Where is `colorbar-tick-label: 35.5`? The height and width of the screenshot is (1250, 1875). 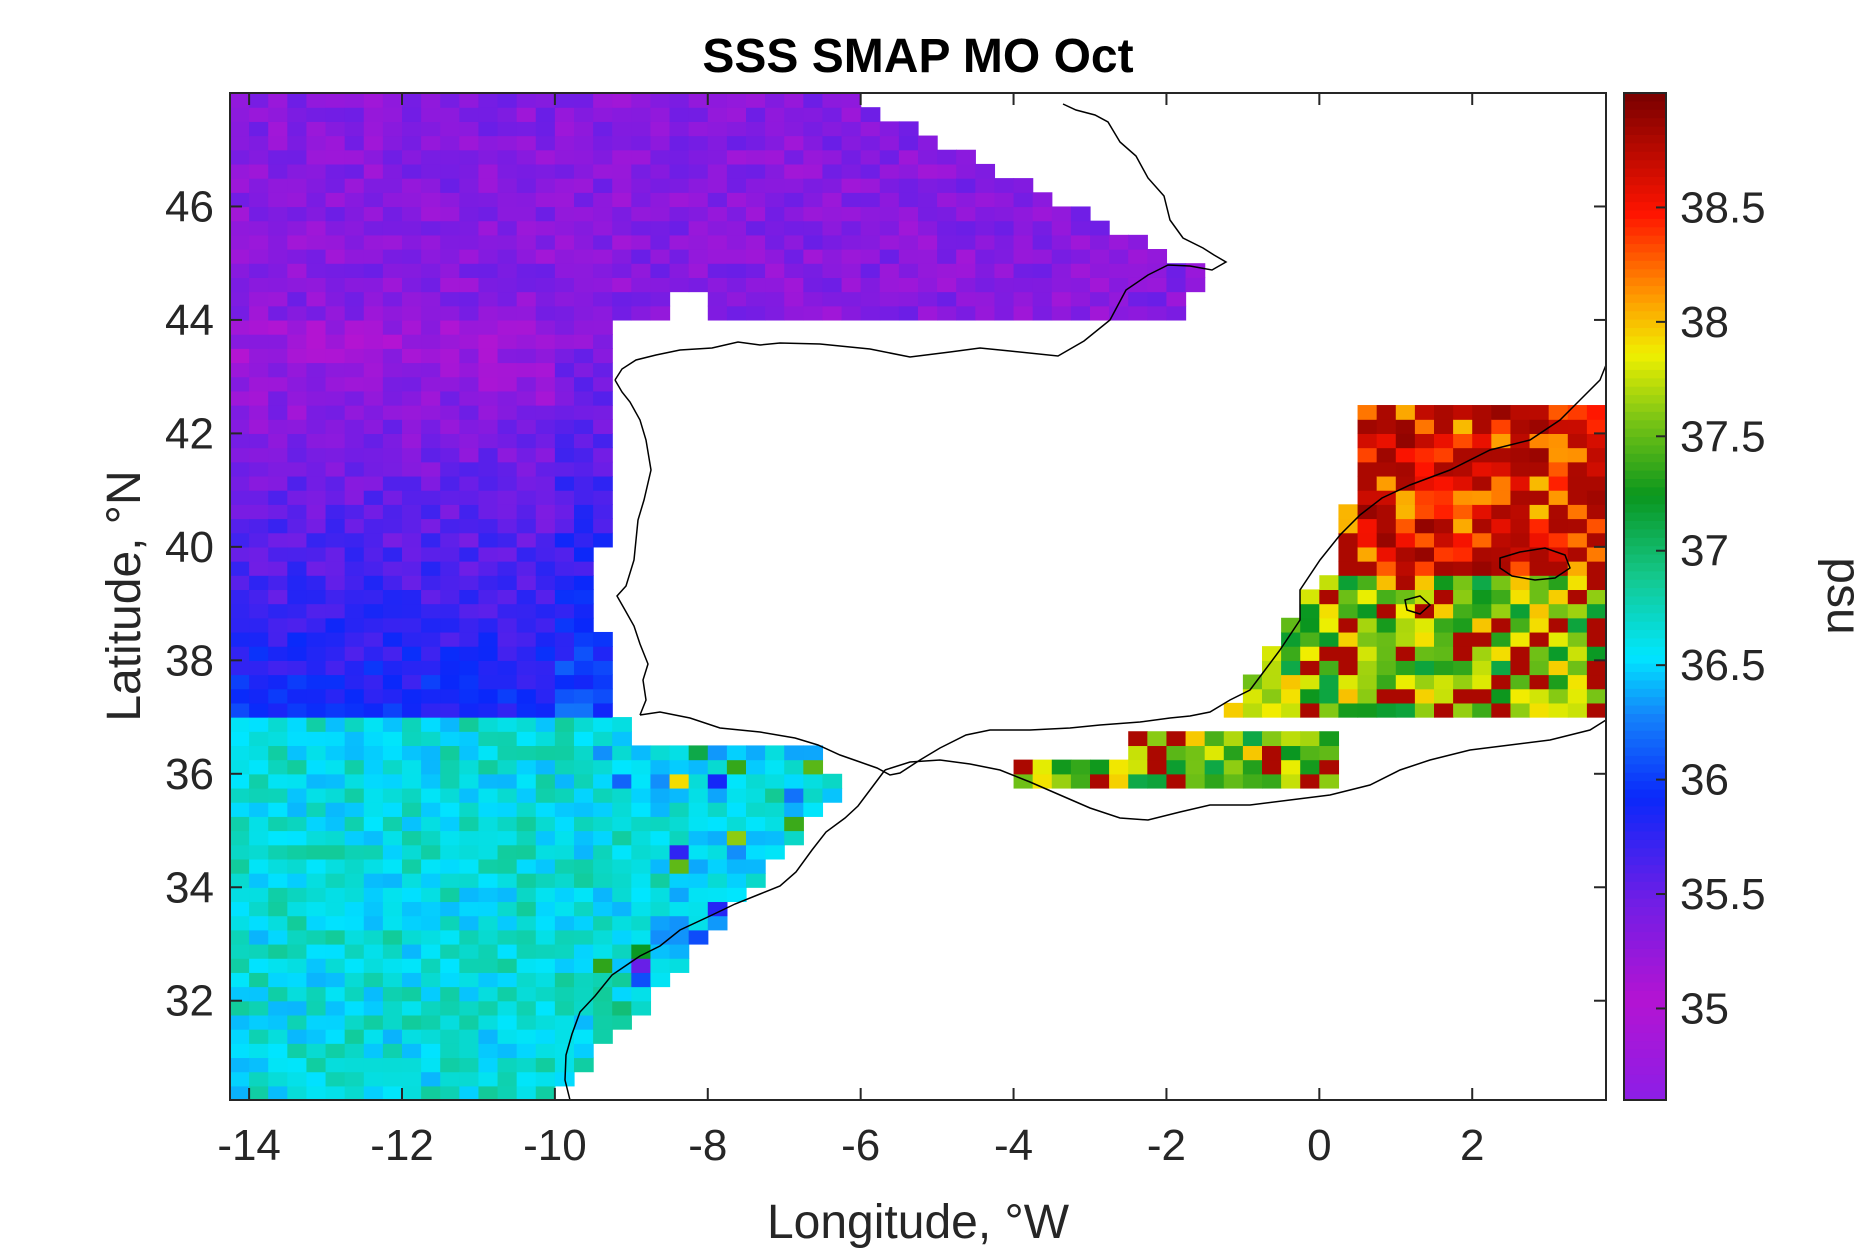 colorbar-tick-label: 35.5 is located at coordinates (1723, 894).